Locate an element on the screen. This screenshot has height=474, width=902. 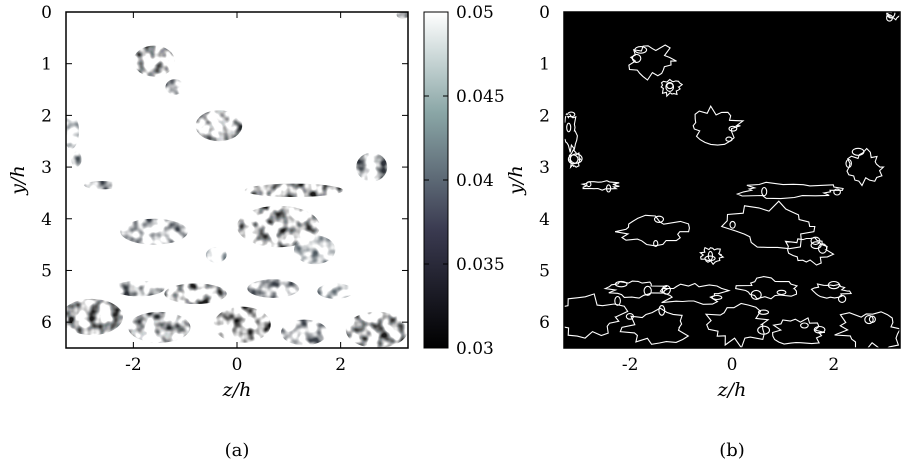
panel-a-y-axis-label: y/h is located at coordinates (18, 180).